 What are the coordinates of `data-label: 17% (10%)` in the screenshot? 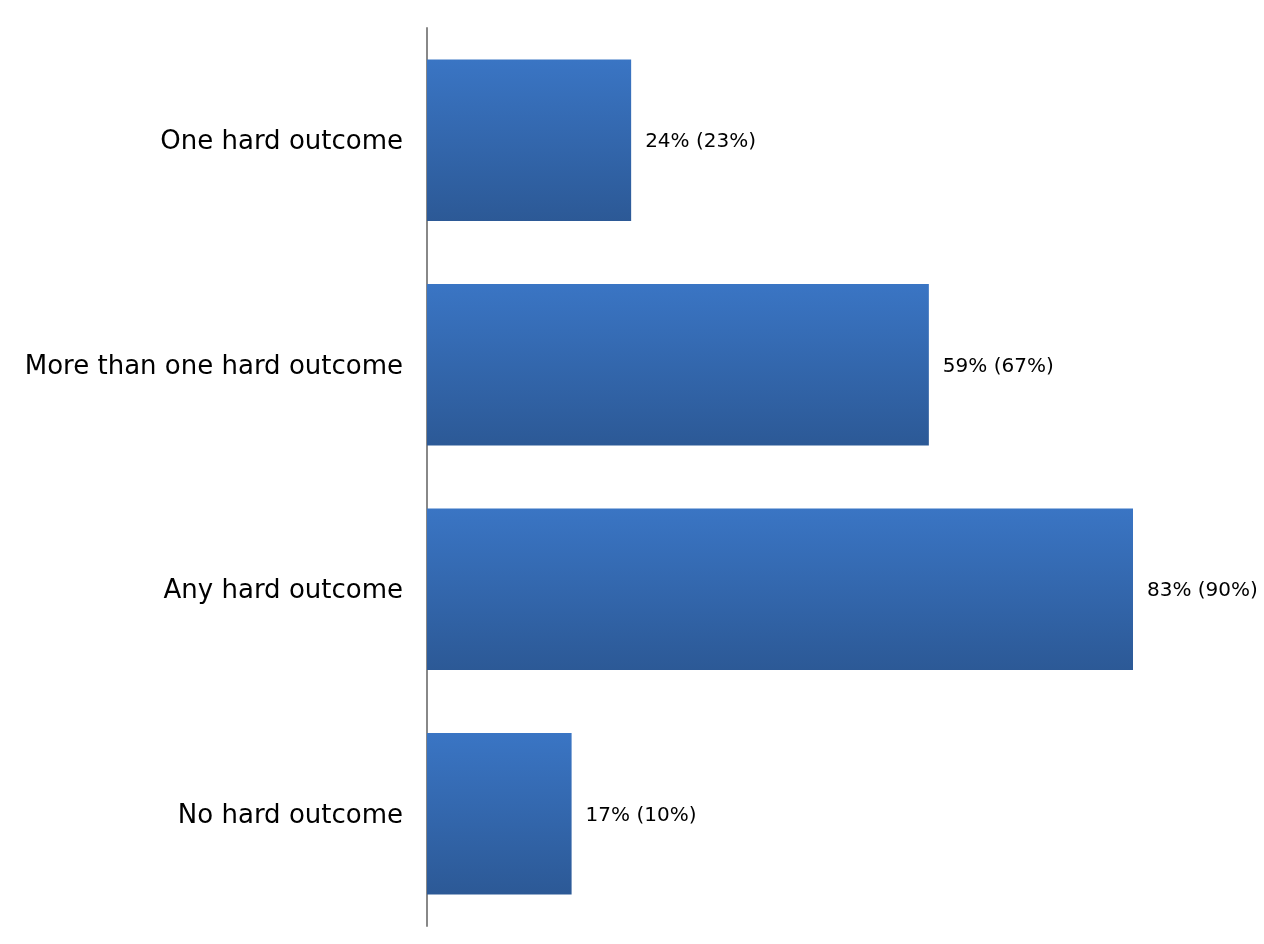 It's located at (641, 813).